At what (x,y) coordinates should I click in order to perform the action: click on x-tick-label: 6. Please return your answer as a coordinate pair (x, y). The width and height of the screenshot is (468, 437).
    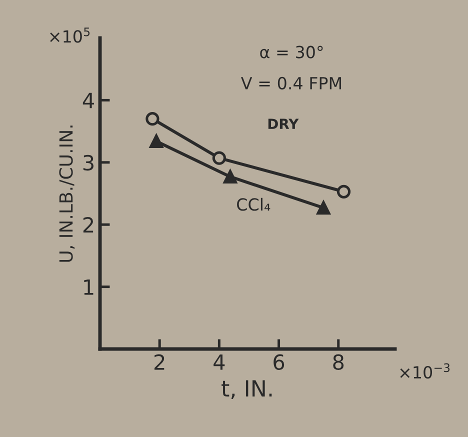
    Looking at the image, I should click on (279, 362).